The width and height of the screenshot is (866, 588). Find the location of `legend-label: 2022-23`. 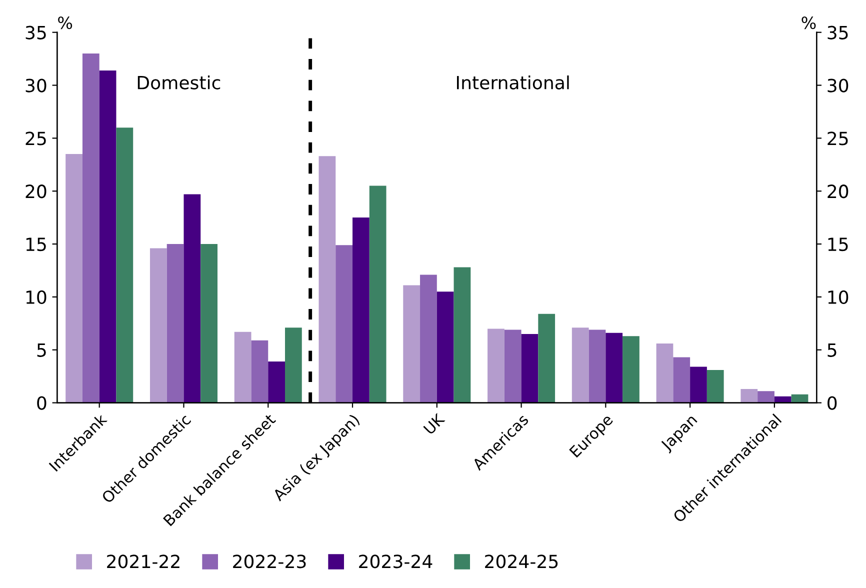

legend-label: 2022-23 is located at coordinates (269, 561).